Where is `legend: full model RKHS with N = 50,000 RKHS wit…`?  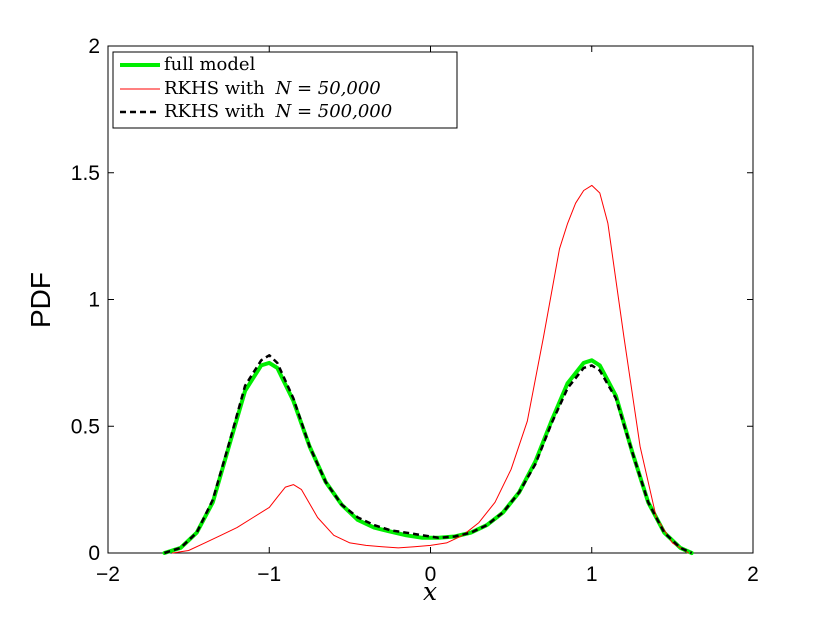 legend: full model RKHS with N = 50,000 RKHS wit… is located at coordinates (285, 90).